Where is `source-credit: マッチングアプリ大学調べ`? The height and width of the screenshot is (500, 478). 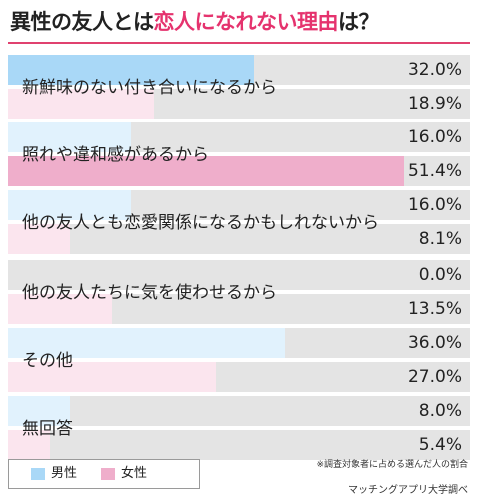
source-credit: マッチングアプリ大学調べ is located at coordinates (408, 490).